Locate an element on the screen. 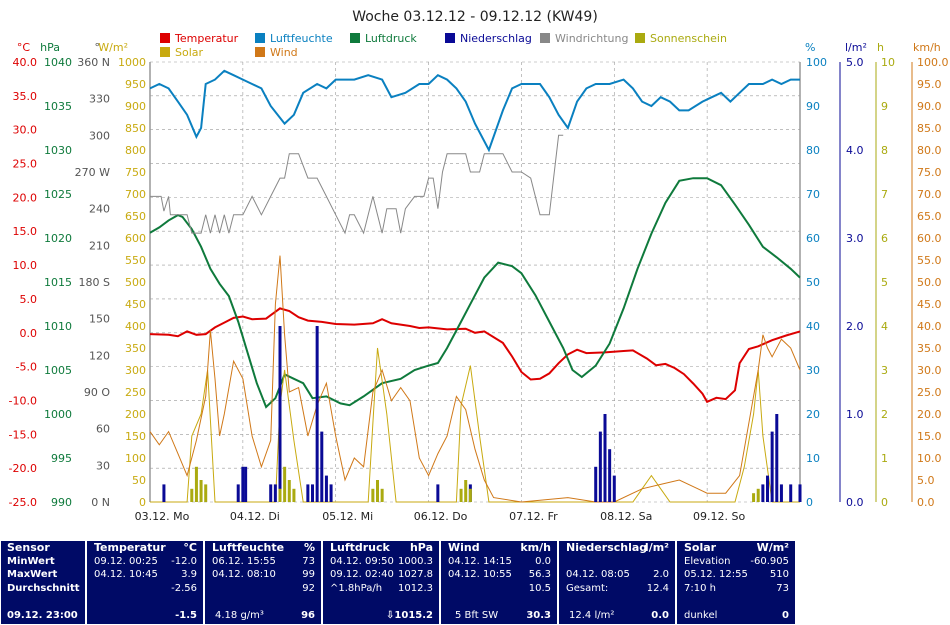 The height and width of the screenshot is (625, 950). axis-tick-temperature-4: 20.0 is located at coordinates (25, 197).